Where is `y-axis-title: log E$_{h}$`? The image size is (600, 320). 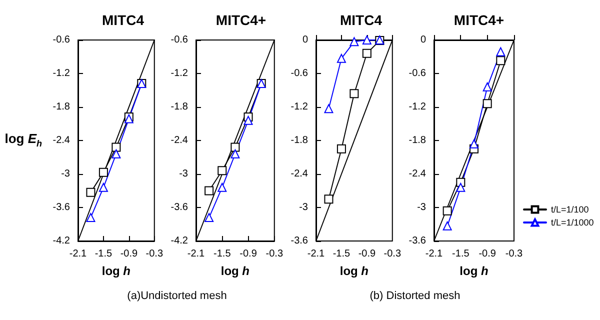
y-axis-title: log E$_{h}$ is located at coordinates (23, 140).